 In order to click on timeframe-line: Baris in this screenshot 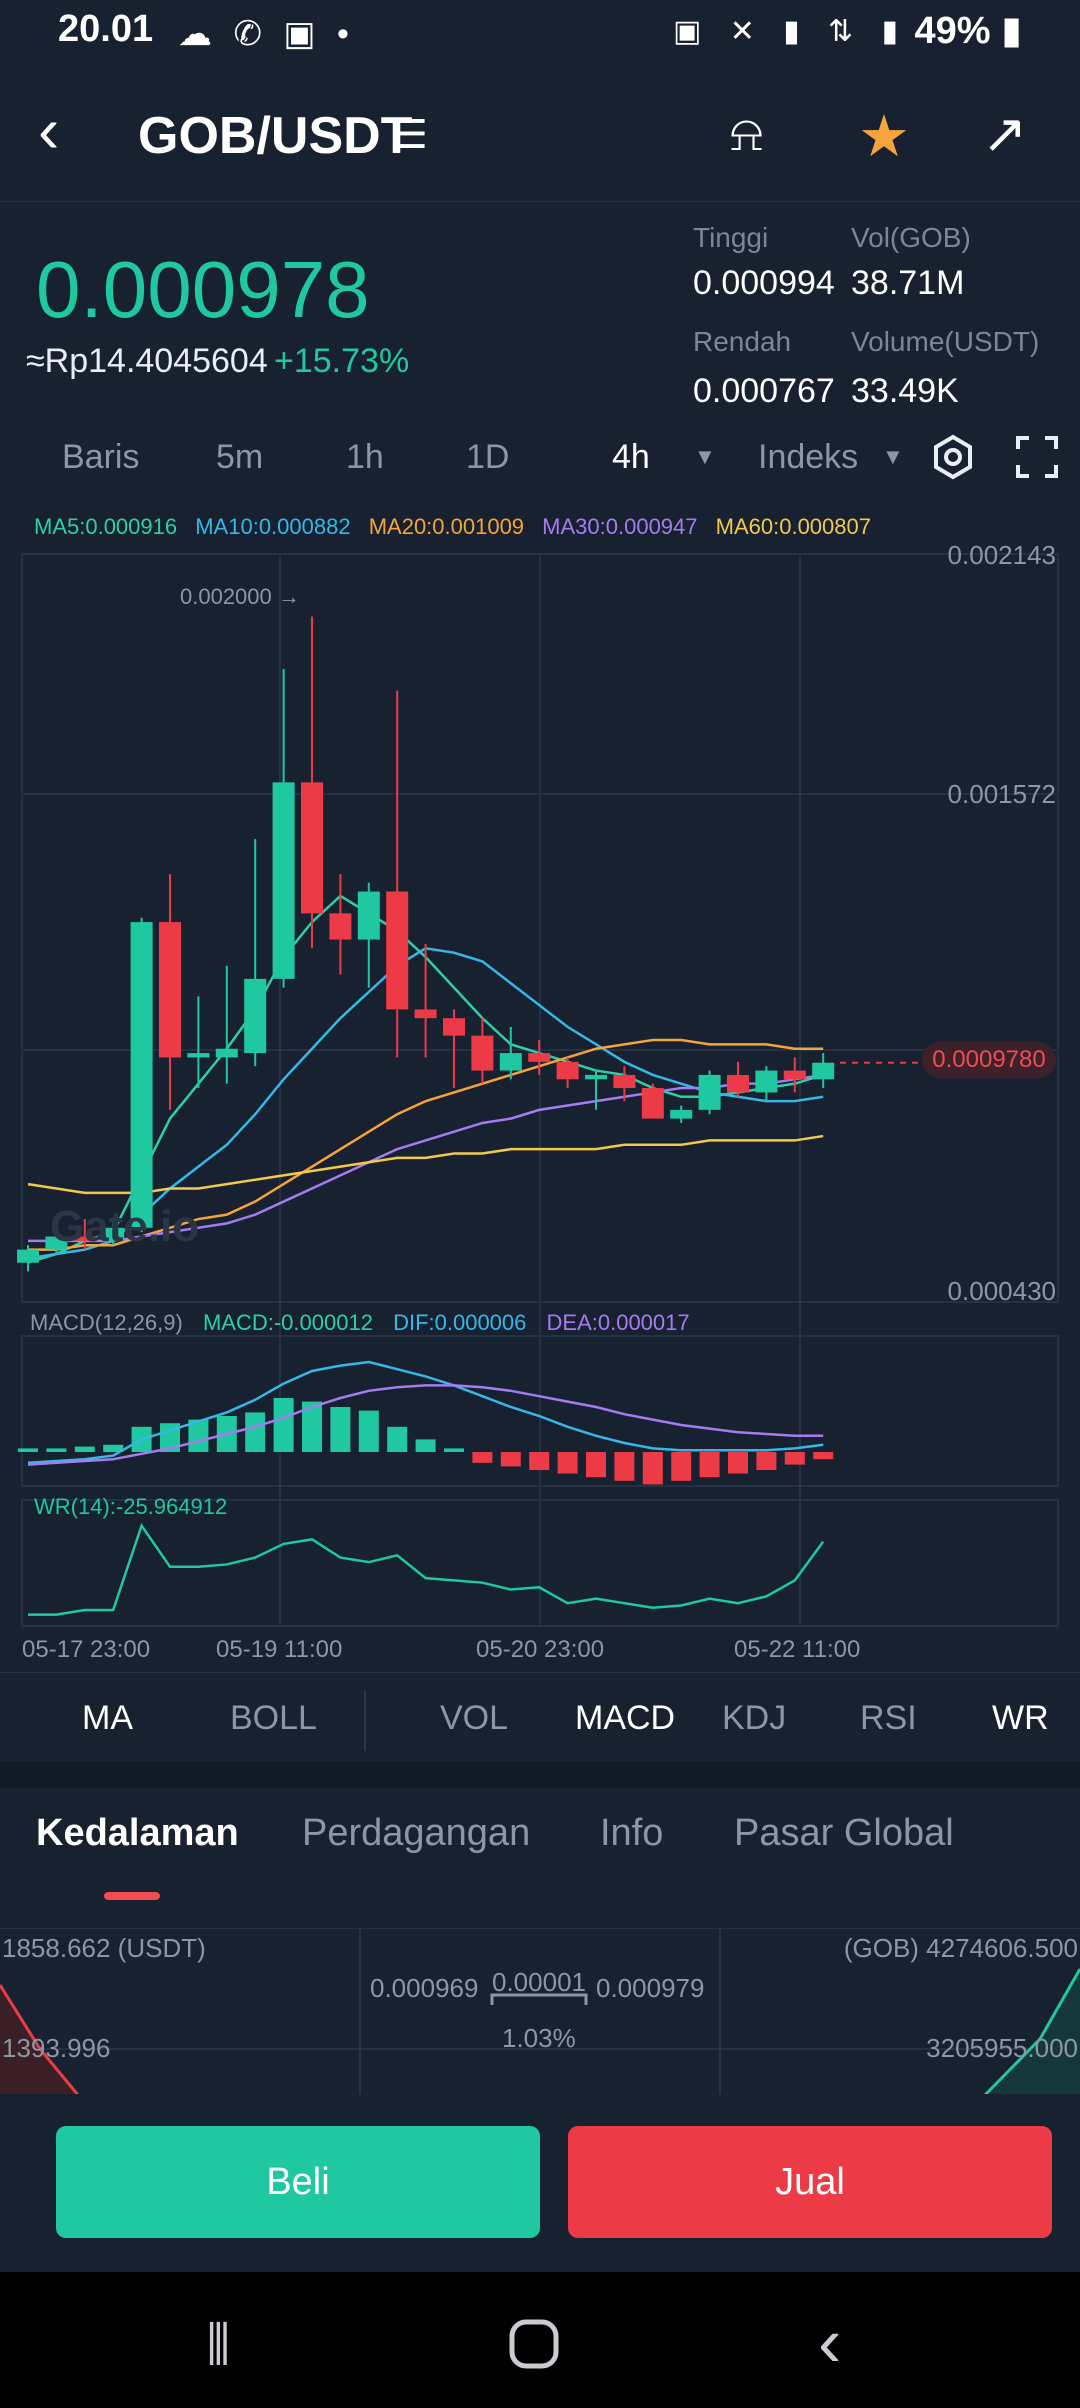, I will do `click(101, 457)`.